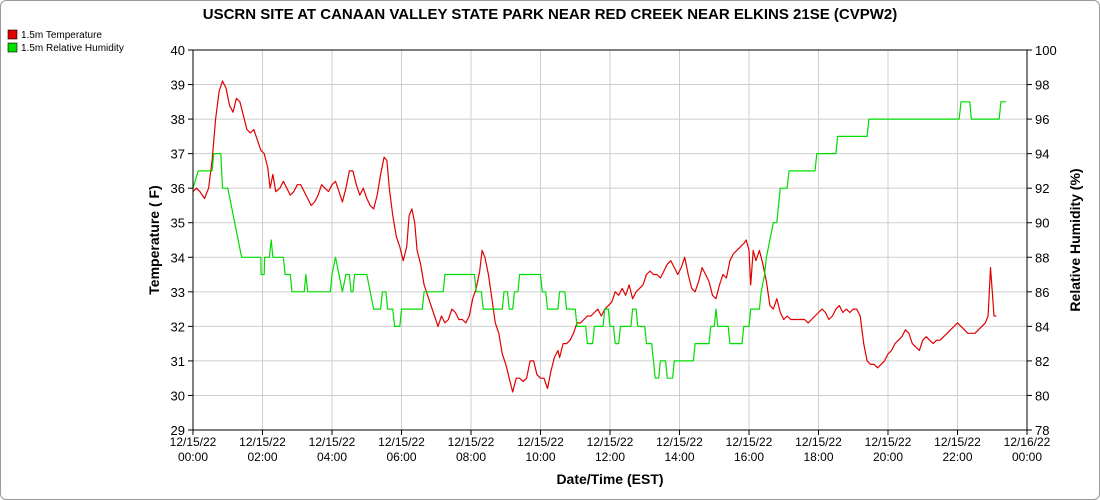 The width and height of the screenshot is (1100, 500). Describe the element at coordinates (178, 154) in the screenshot. I see `y-left-tick-label: 37` at that location.